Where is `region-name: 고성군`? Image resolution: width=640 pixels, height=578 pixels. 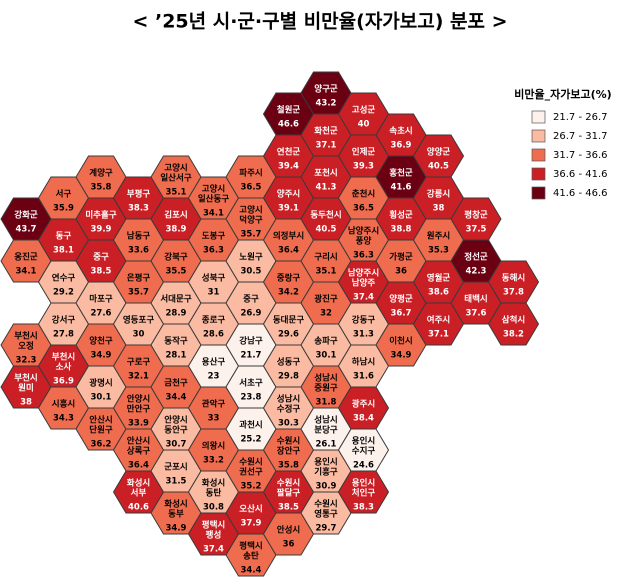 region-name: 고성군 is located at coordinates (364, 110).